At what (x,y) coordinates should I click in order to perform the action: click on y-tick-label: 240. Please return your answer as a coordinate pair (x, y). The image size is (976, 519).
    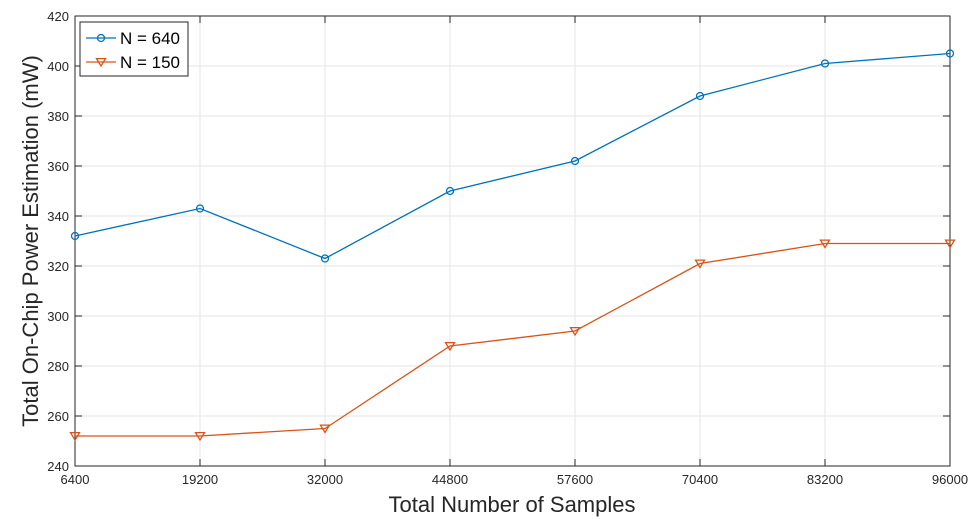
    Looking at the image, I should click on (58, 466).